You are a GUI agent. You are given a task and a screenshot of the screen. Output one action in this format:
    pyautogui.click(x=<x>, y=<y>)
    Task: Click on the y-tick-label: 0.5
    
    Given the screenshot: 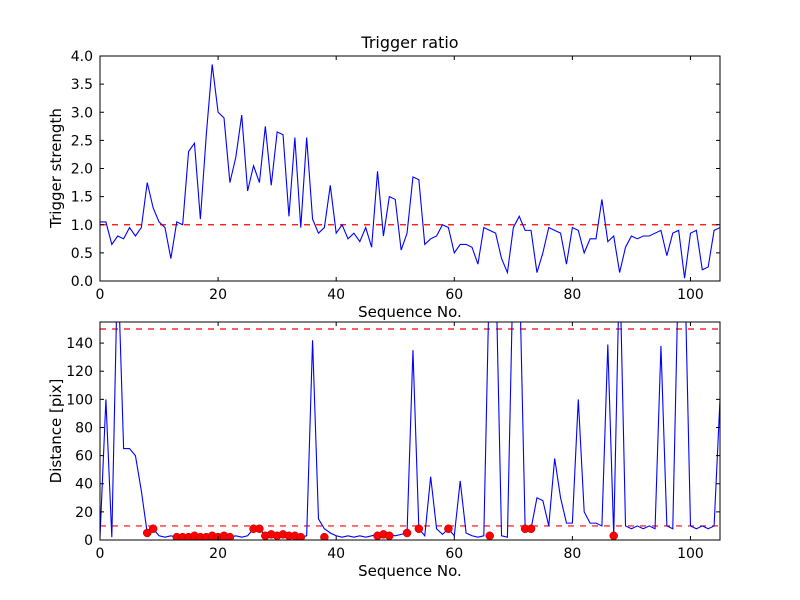 What is the action you would take?
    pyautogui.click(x=82, y=254)
    